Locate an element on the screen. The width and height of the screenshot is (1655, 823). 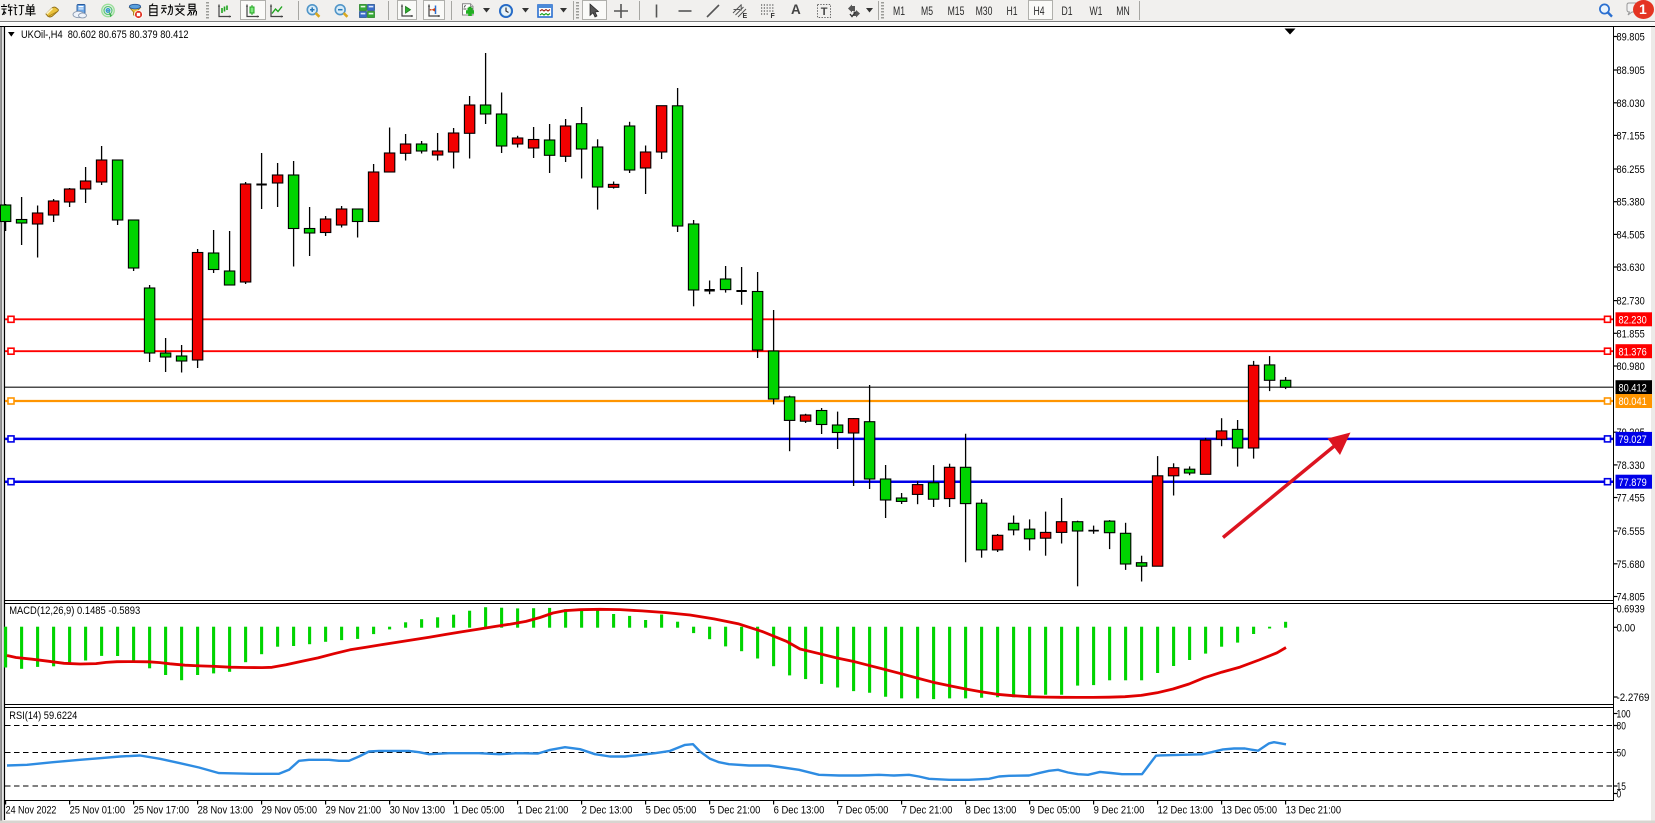
svg-text: 81.376 is located at coordinates (1633, 352).